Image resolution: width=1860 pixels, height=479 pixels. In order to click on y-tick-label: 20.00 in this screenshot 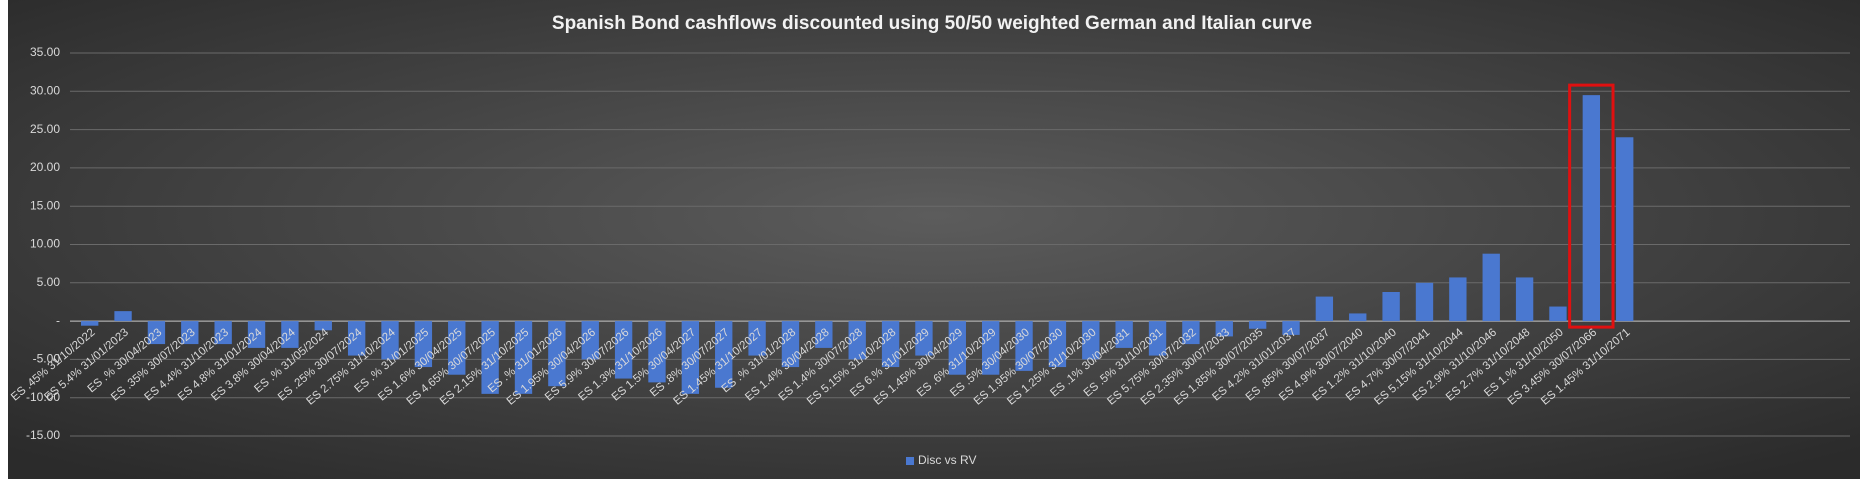, I will do `click(45, 167)`.